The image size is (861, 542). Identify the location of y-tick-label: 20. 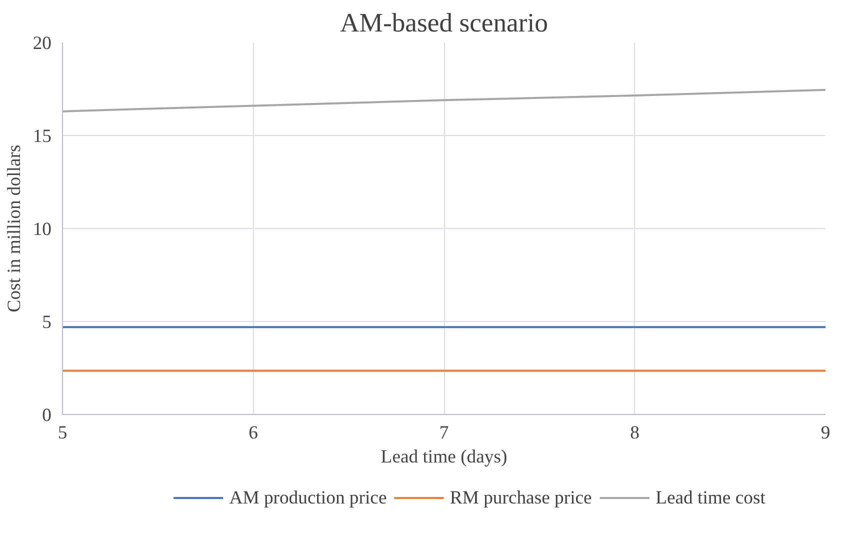
(42, 43).